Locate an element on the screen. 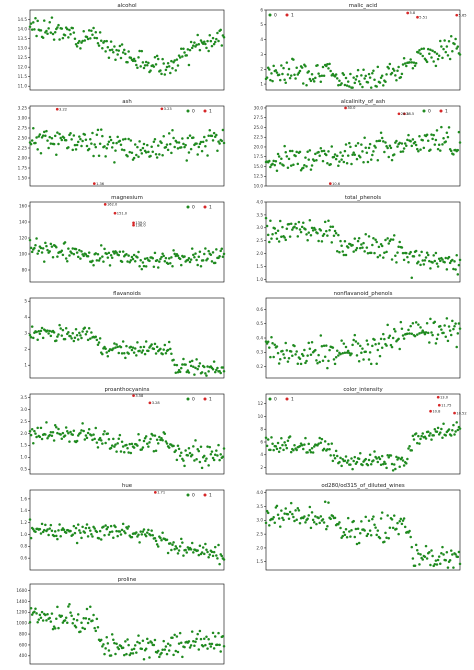 The image size is (474, 670). legend-label: 1 is located at coordinates (292, 400).